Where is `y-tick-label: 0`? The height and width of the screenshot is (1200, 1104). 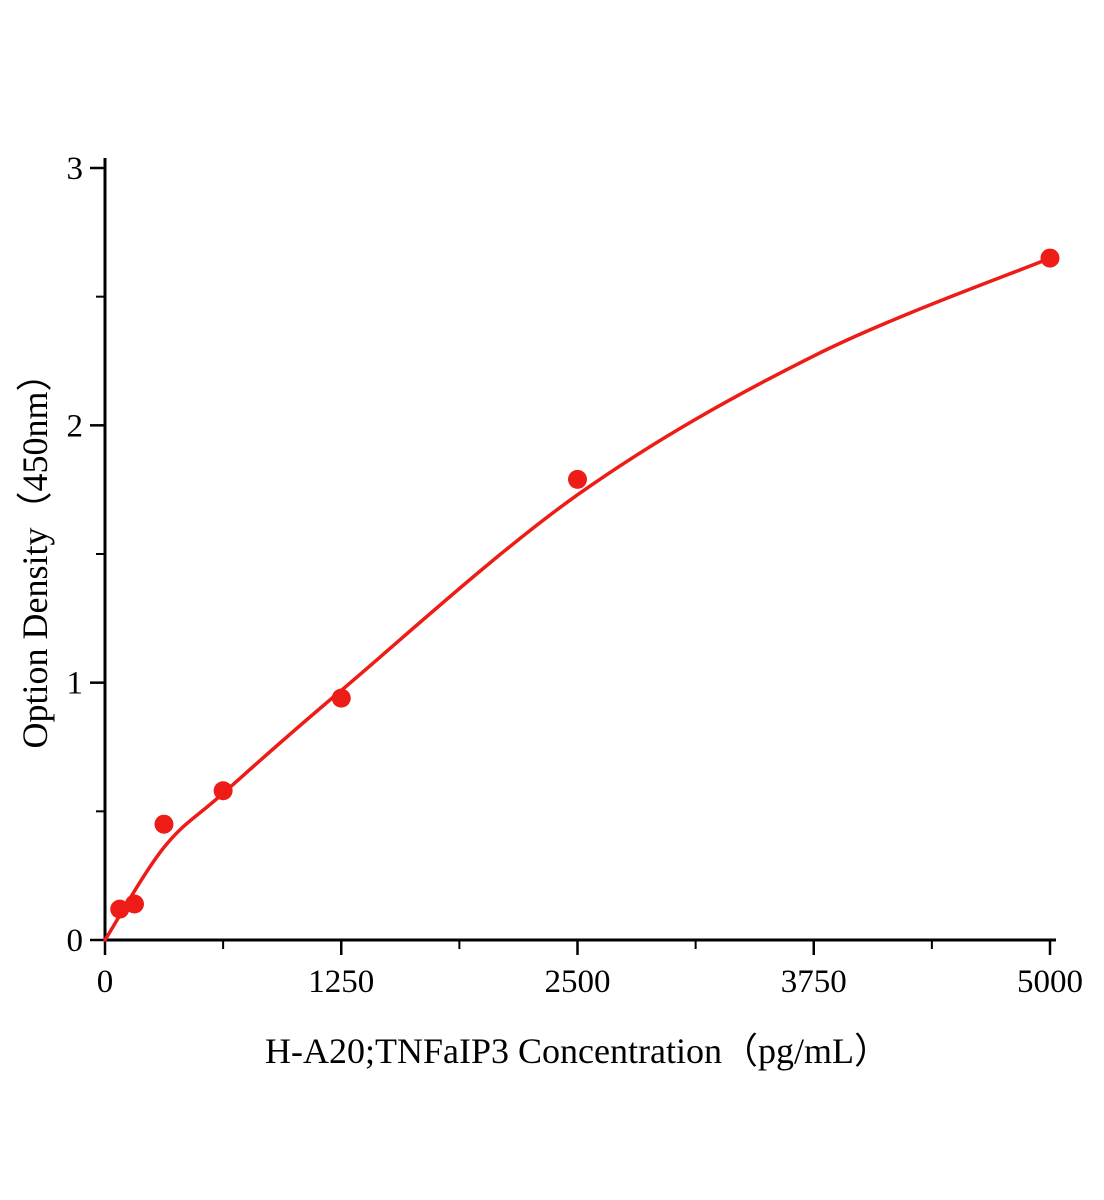
y-tick-label: 0 is located at coordinates (75, 941).